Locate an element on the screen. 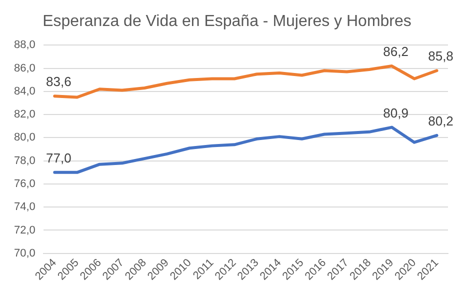 The width and height of the screenshot is (474, 290). y-tick-label: 80,0 is located at coordinates (25, 138).